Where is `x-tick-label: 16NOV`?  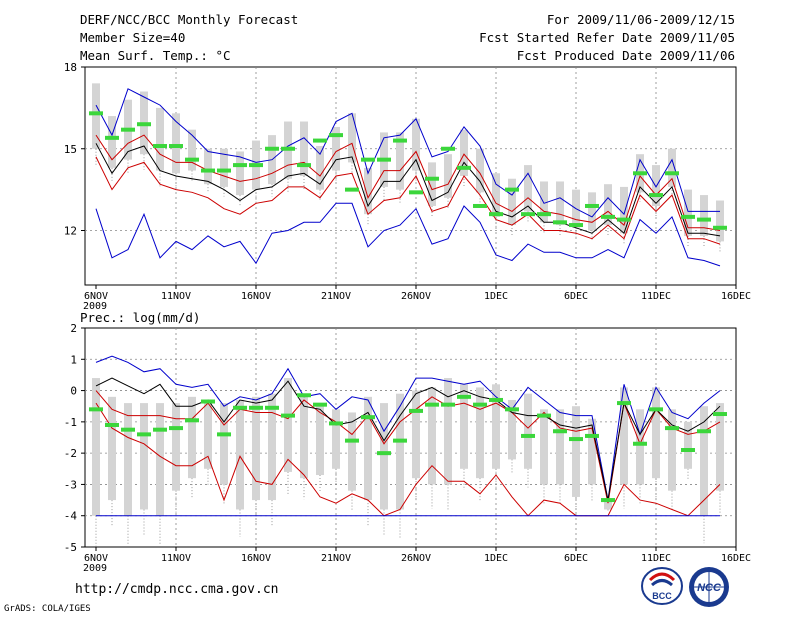 x-tick-label: 16NOV is located at coordinates (256, 558).